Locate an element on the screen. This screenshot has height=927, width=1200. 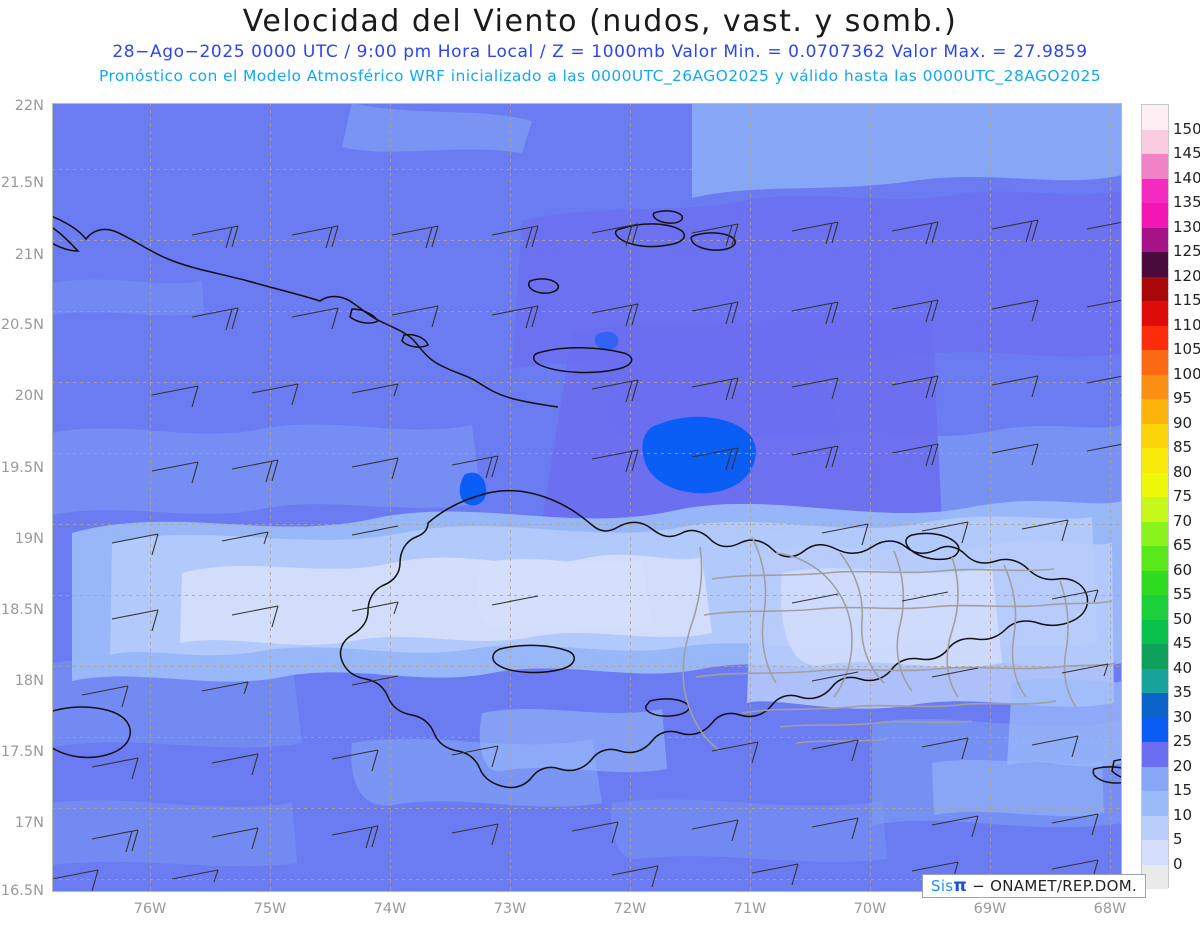
colorbar-tick-95: 95 is located at coordinates (1183, 398).